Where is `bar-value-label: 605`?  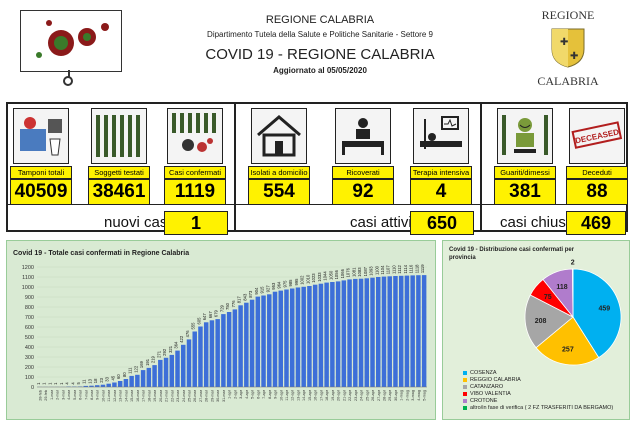 bar-value-label: 605 is located at coordinates (198, 321).